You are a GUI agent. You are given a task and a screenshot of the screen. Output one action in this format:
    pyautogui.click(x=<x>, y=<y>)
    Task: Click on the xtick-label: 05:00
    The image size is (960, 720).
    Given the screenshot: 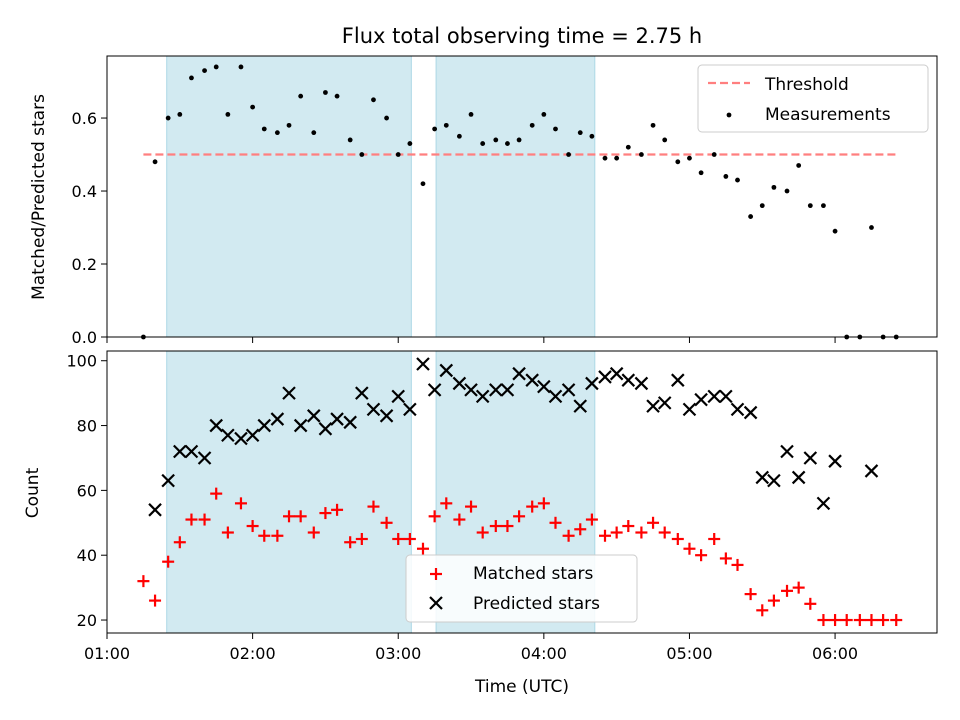 What is the action you would take?
    pyautogui.click(x=689, y=653)
    